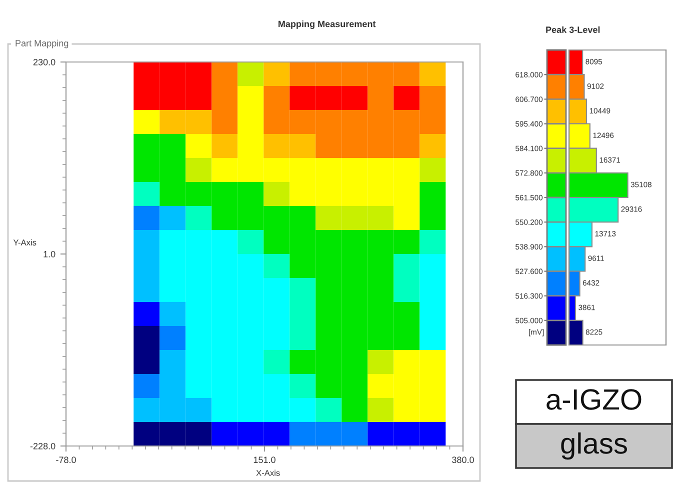  What do you see at coordinates (594, 399) in the screenshot?
I see `text: a-IGZO` at bounding box center [594, 399].